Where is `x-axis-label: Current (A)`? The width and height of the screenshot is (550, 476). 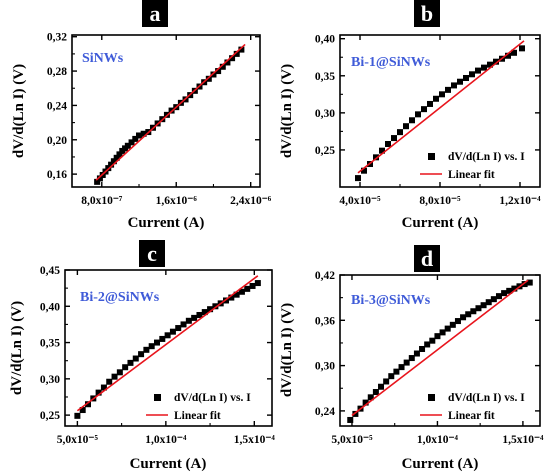
x-axis-label: Current (A) is located at coordinates (440, 223).